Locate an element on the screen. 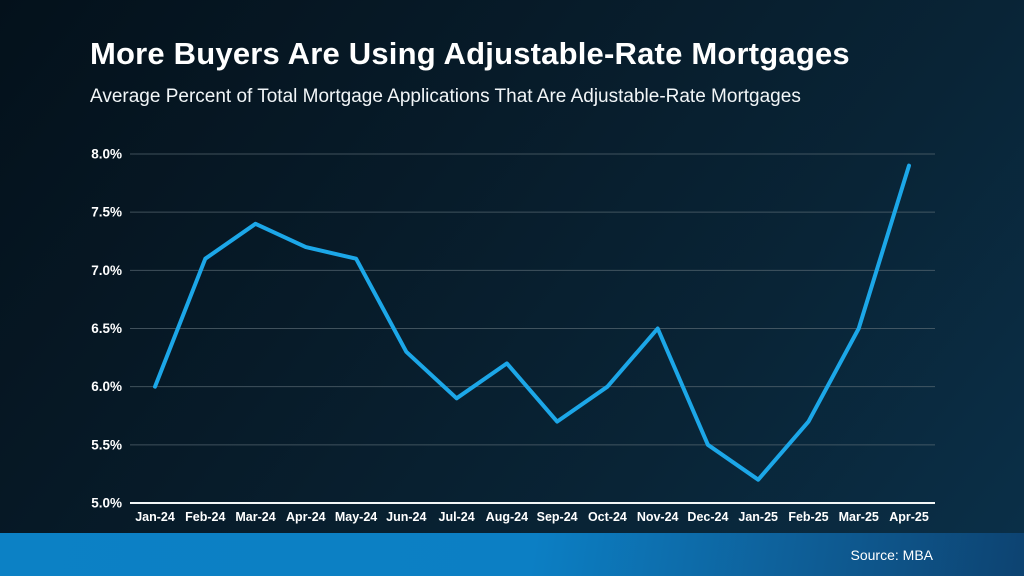  x-tick-label: Dec-24 is located at coordinates (707, 517).